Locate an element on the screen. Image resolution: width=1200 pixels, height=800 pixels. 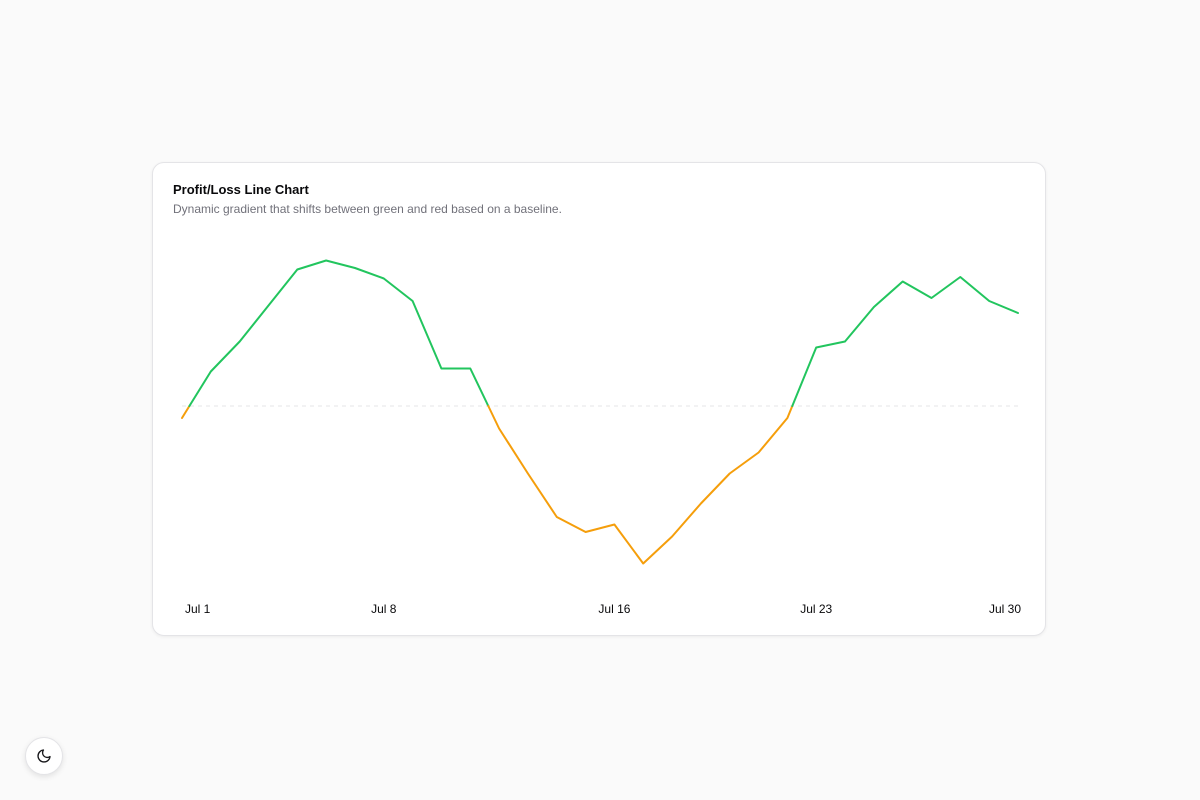
chart-title: Profit/Loss Line Chart is located at coordinates (241, 189).